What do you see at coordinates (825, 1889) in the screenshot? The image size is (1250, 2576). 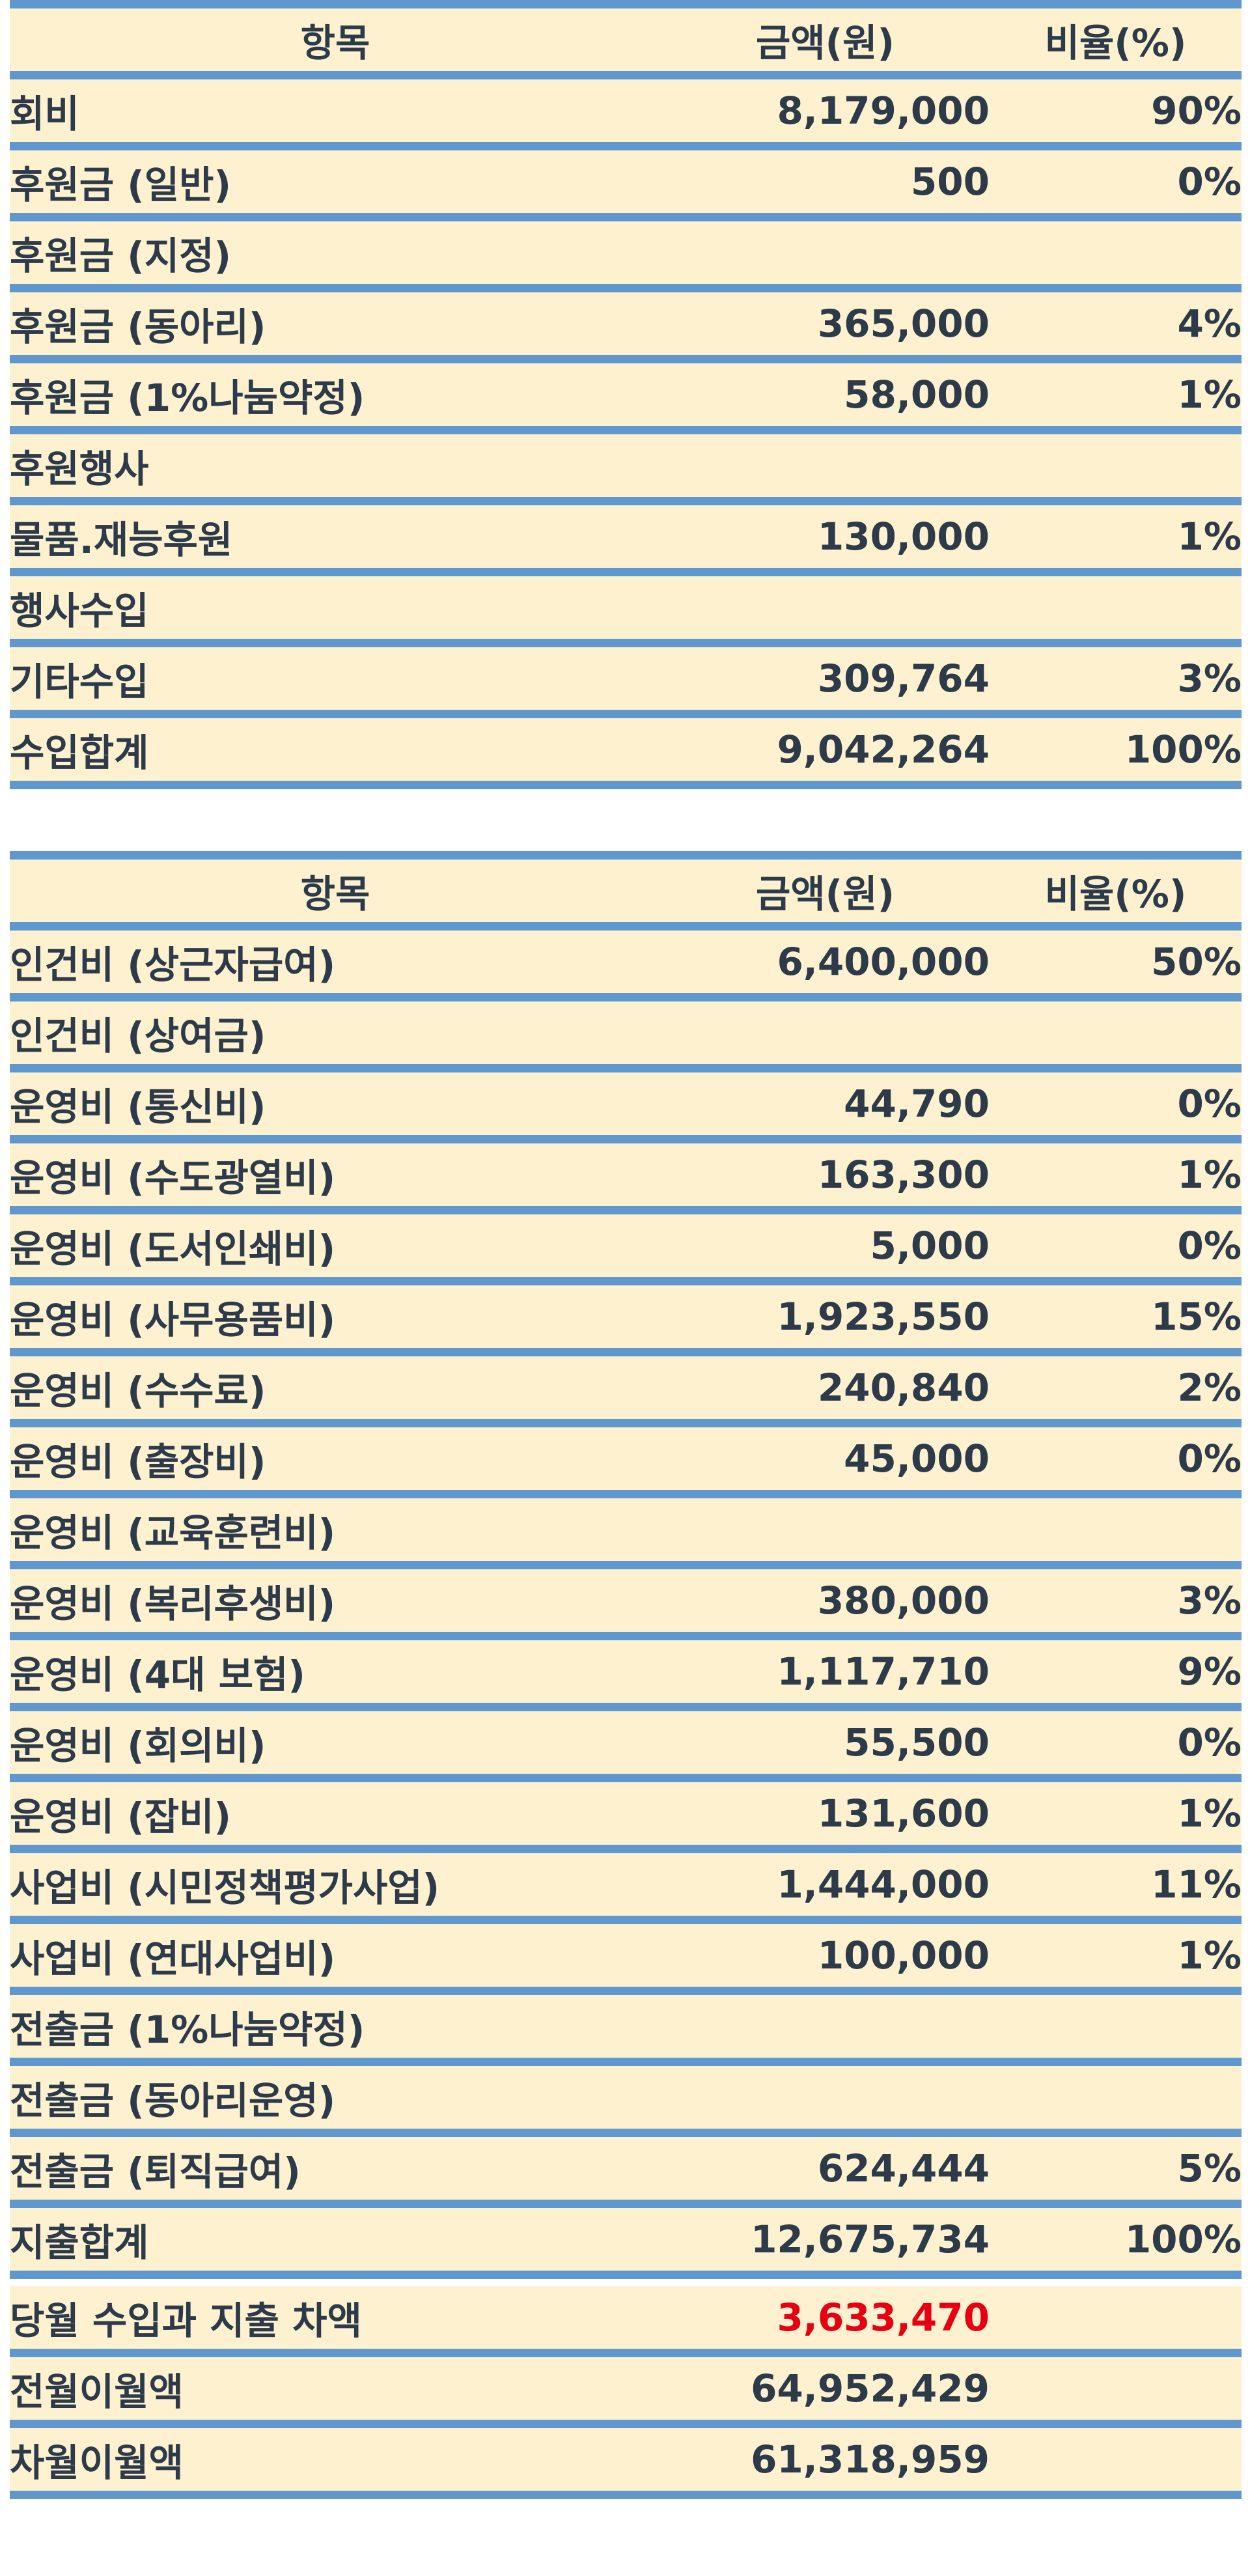 I see `expense-amount-cell: 1,444,000` at bounding box center [825, 1889].